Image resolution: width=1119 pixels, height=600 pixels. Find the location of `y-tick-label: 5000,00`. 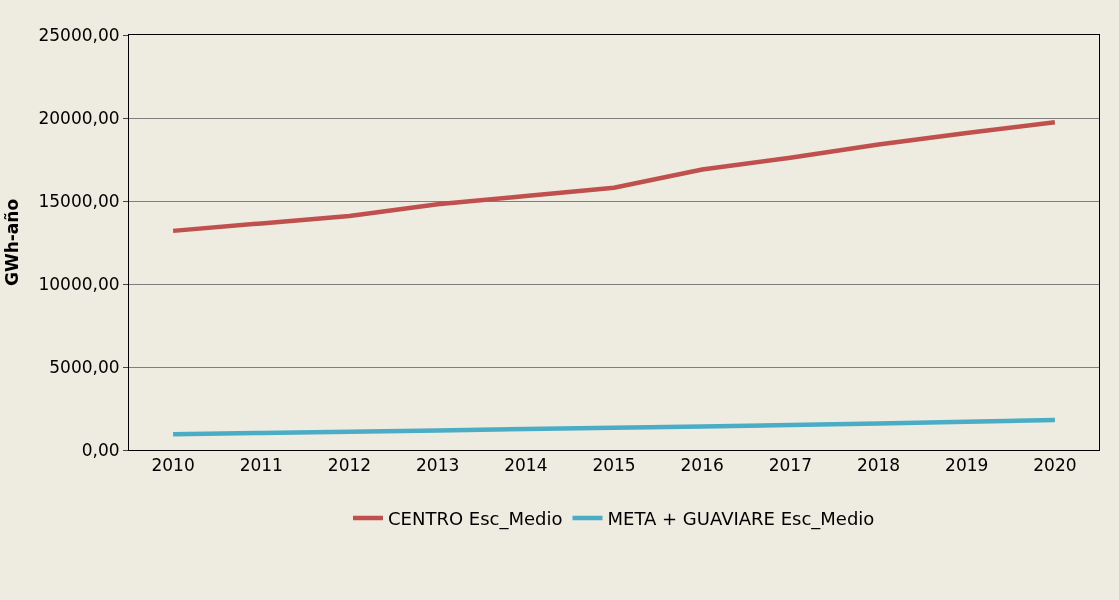

y-tick-label: 5000,00 is located at coordinates (84, 366).